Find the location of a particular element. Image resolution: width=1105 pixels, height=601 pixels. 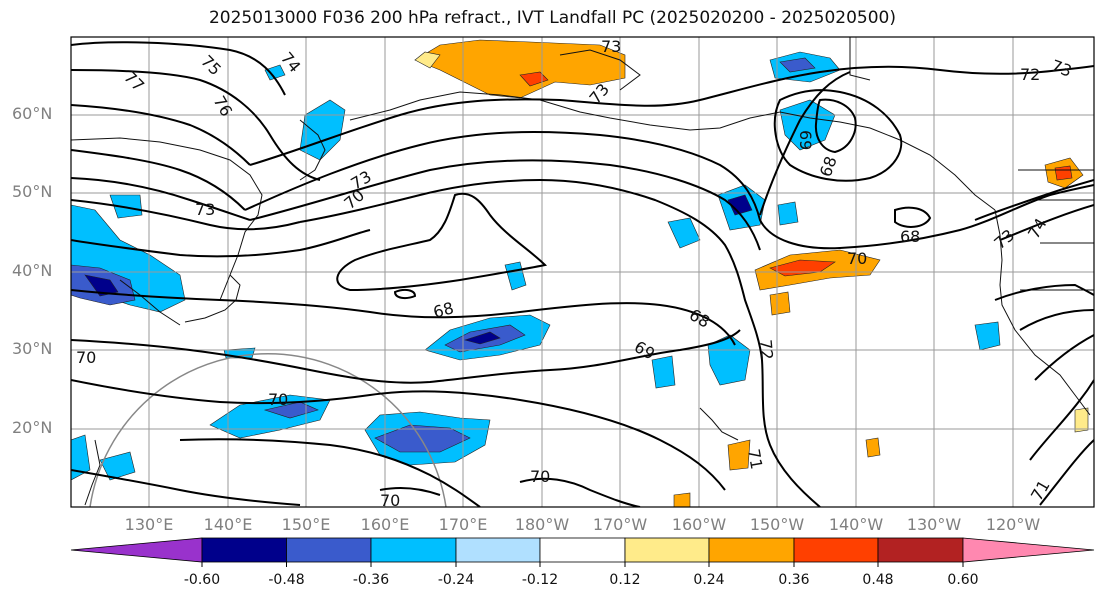

range-circle is located at coordinates (268, 430).